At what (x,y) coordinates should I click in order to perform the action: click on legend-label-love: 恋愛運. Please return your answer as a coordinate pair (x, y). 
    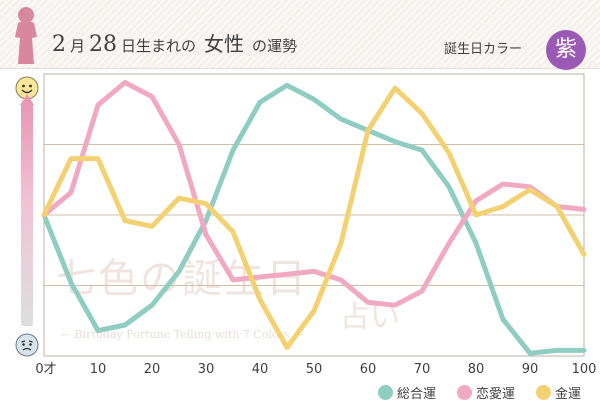
    Looking at the image, I should click on (496, 394).